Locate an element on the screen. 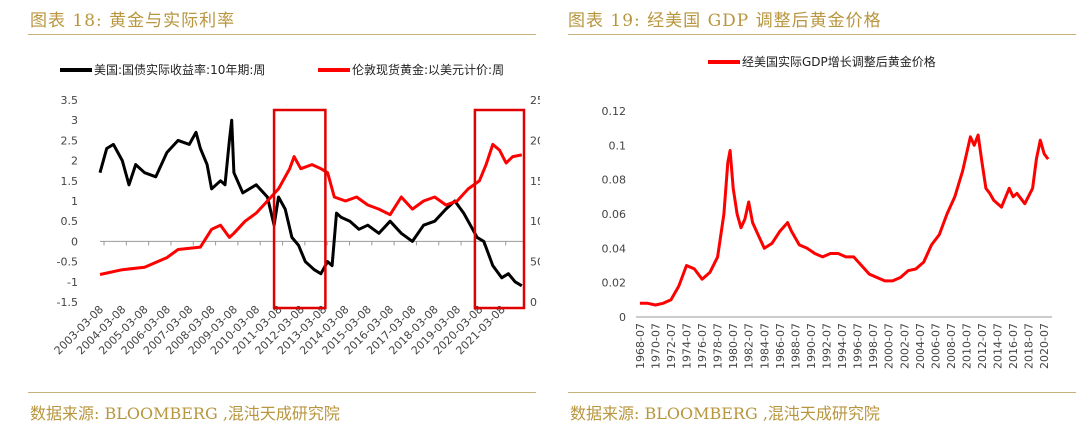 Image resolution: width=1080 pixels, height=430 pixels. x-tick-label: 2006-07 is located at coordinates (935, 346).